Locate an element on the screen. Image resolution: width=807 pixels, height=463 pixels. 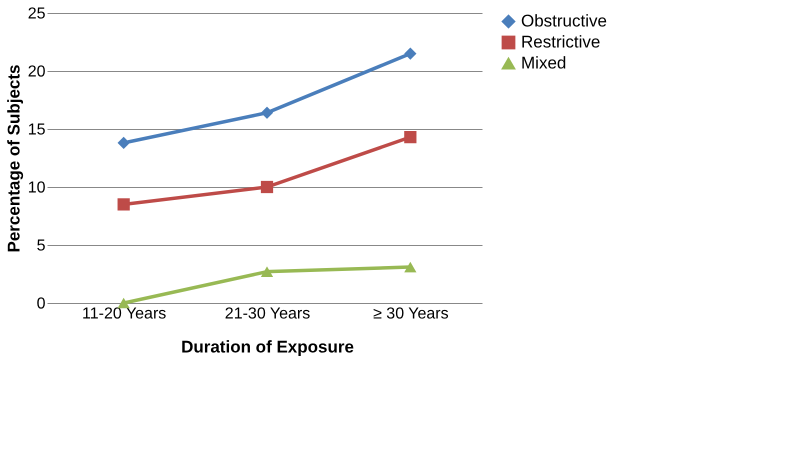
y-tick-label: 0 is located at coordinates (41, 304).